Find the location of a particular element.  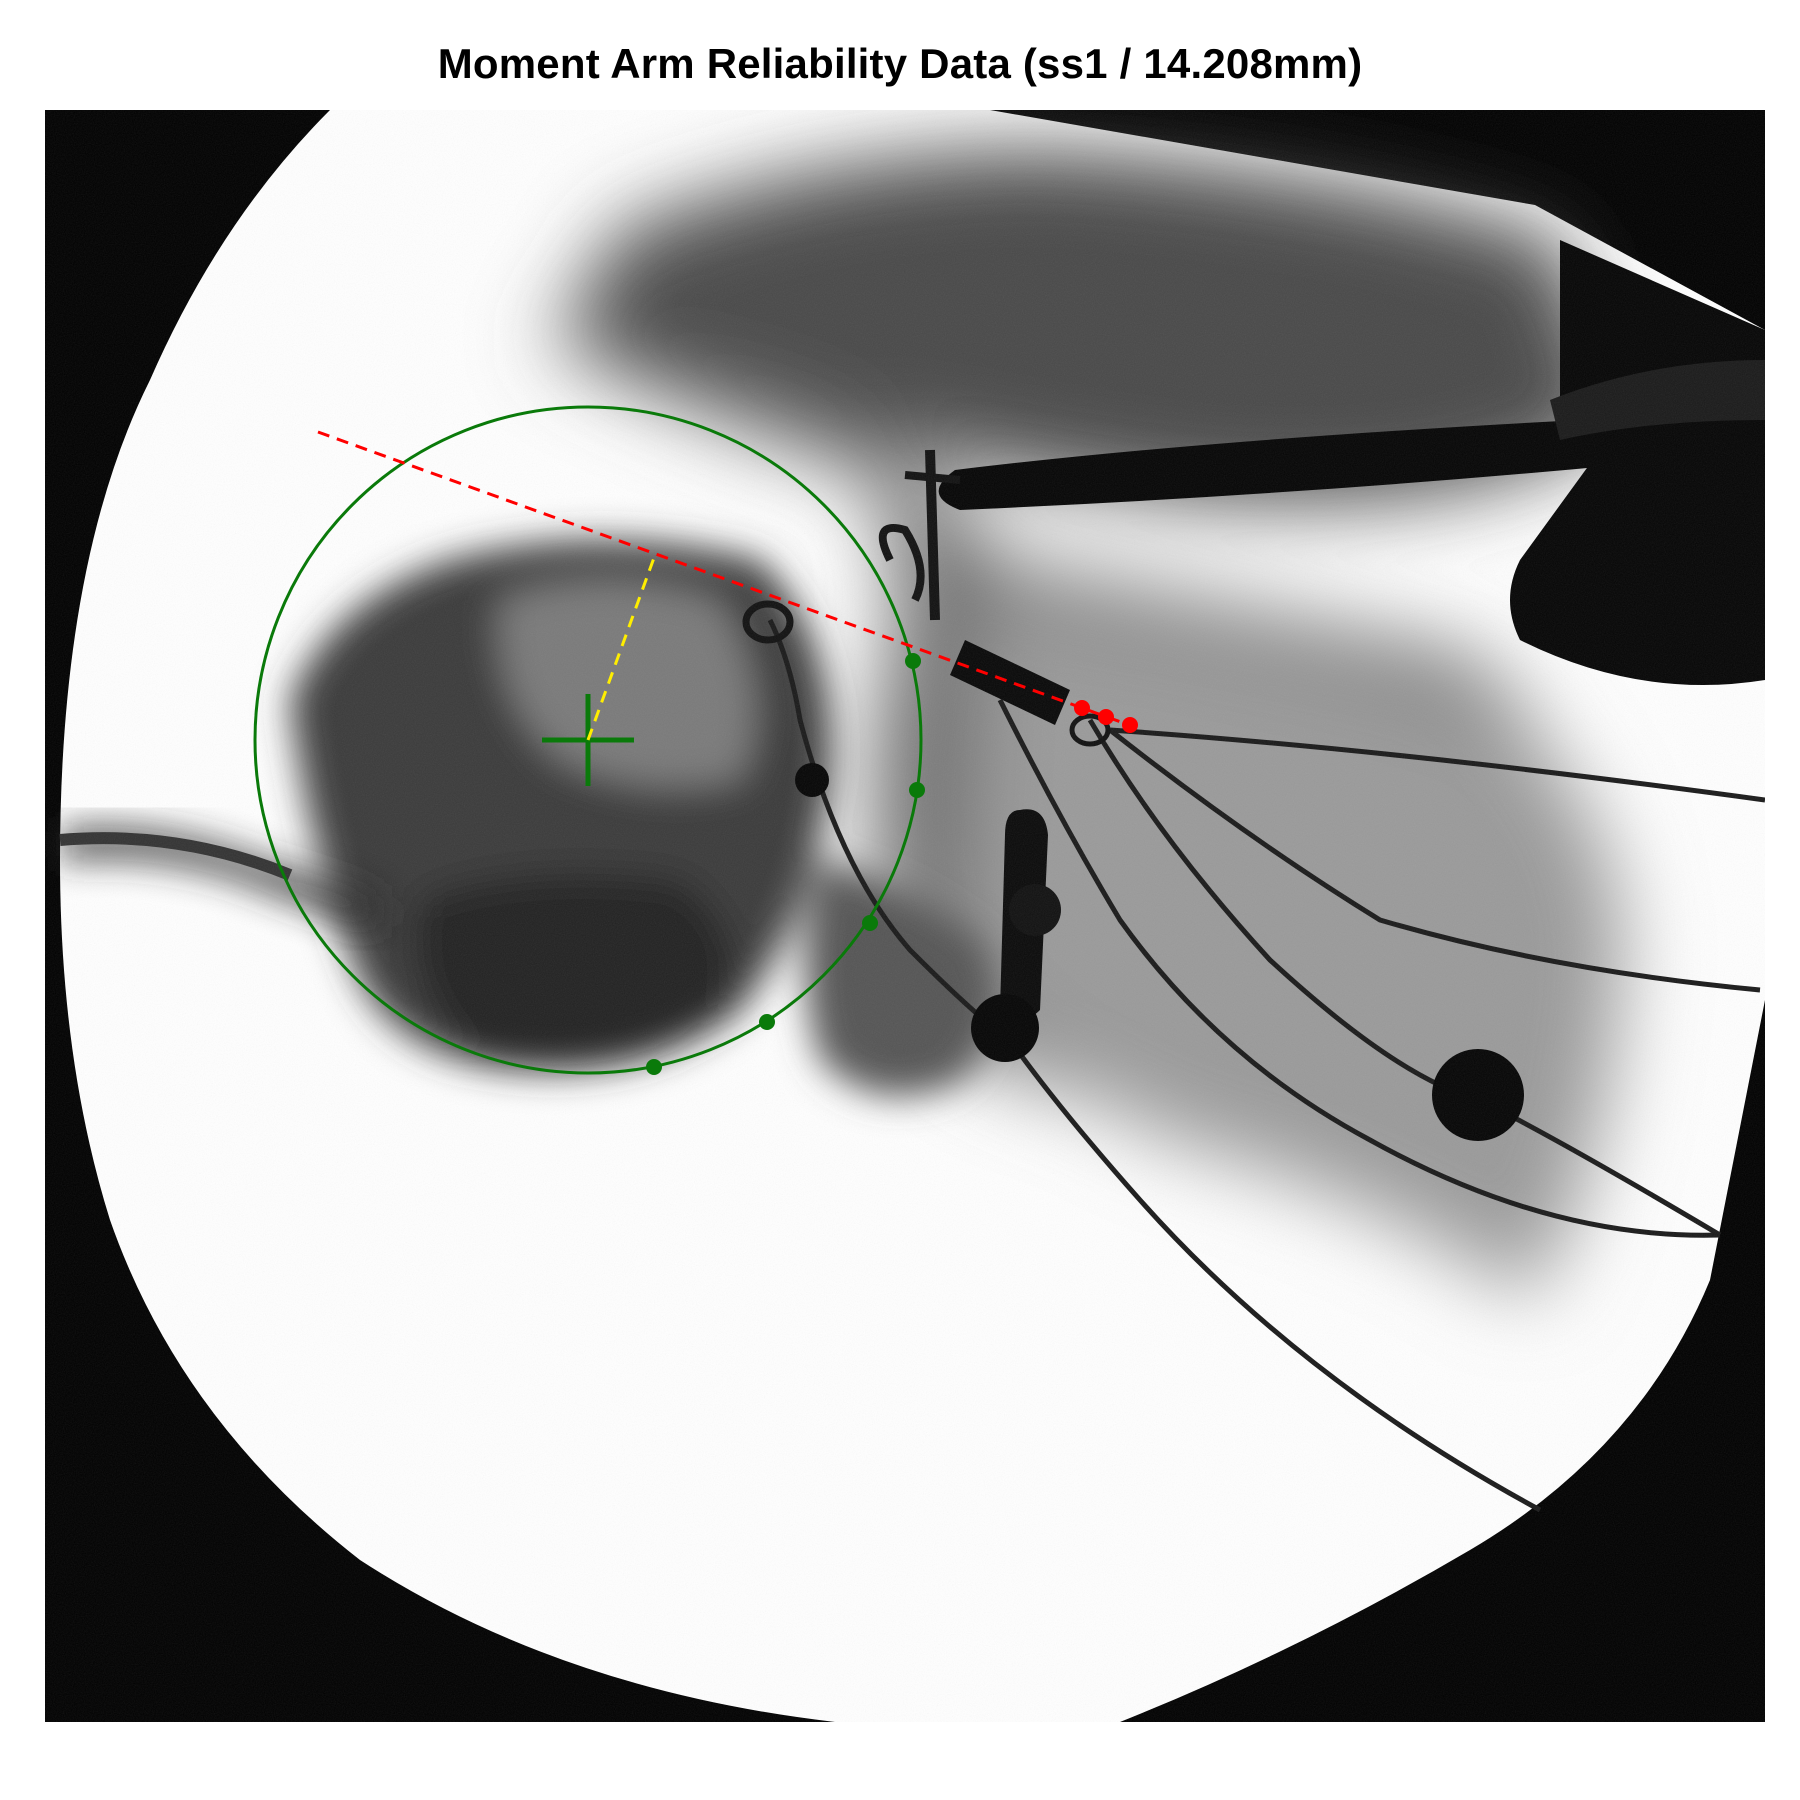

line-of-action is located at coordinates (725, 579).